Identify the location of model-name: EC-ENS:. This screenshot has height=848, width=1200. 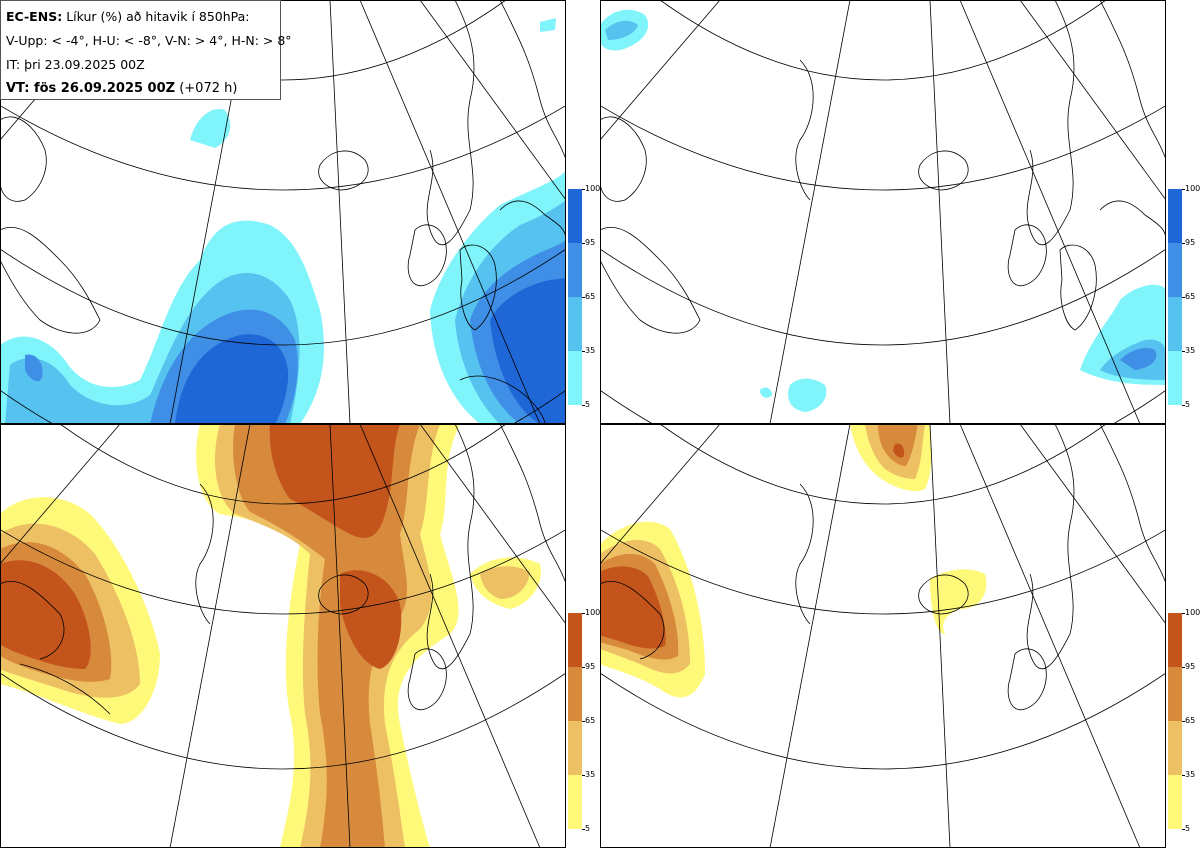
(34, 16).